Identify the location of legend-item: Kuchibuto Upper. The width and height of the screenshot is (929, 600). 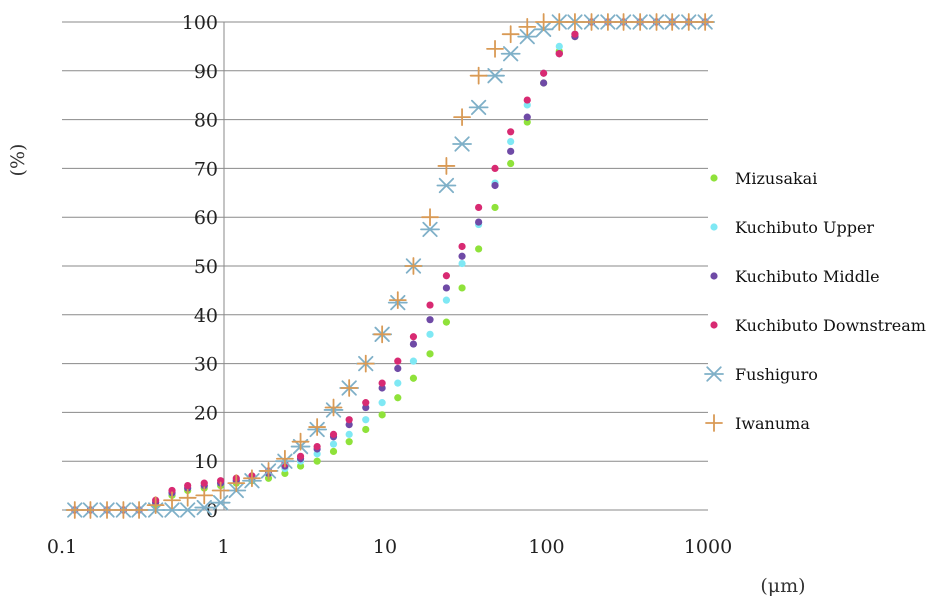
(792, 227).